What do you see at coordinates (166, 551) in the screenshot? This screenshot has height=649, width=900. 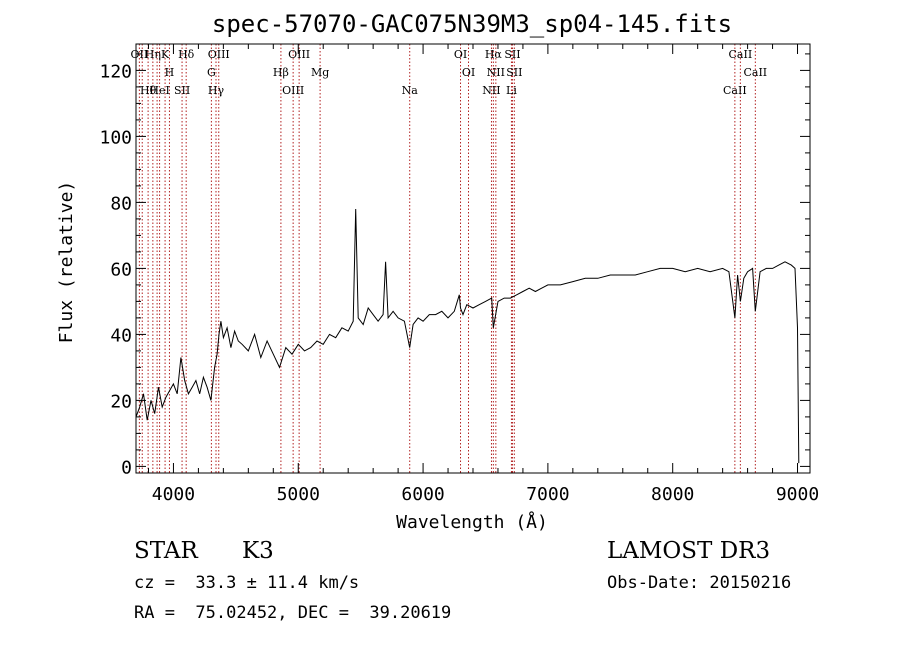 I see `object-class: STAR` at bounding box center [166, 551].